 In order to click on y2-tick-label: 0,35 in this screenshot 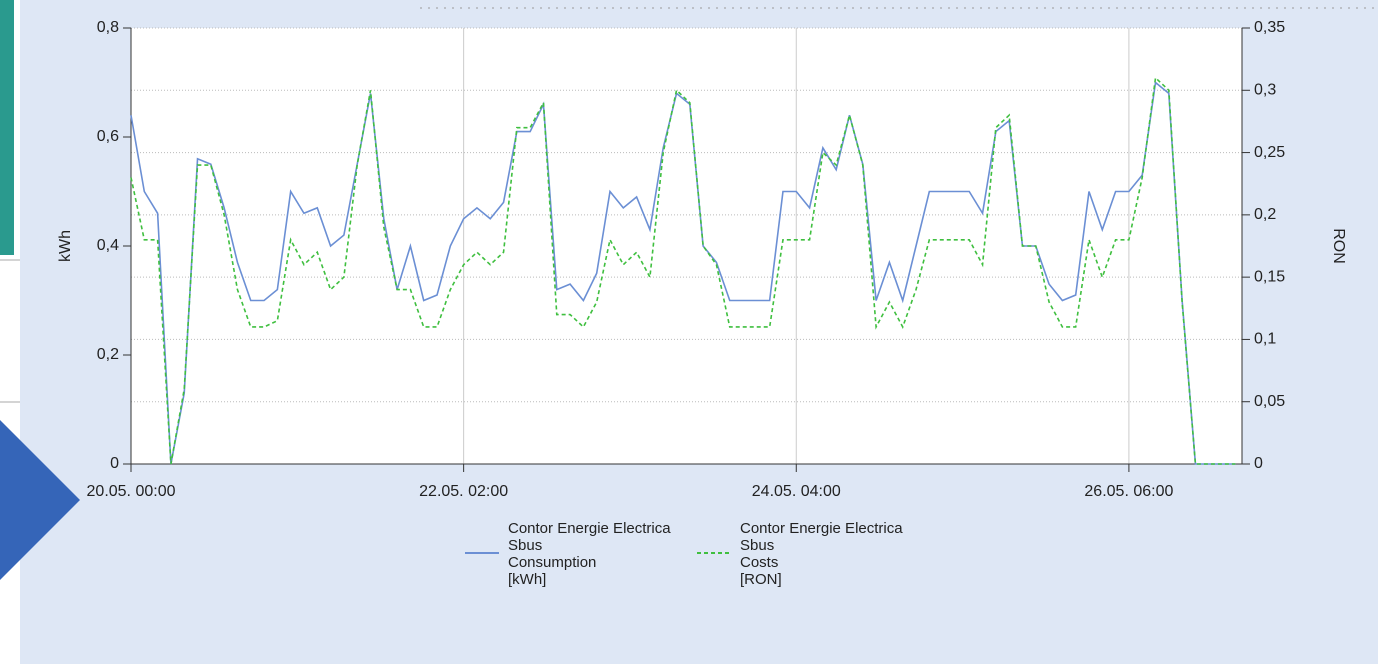, I will do `click(1269, 27)`.